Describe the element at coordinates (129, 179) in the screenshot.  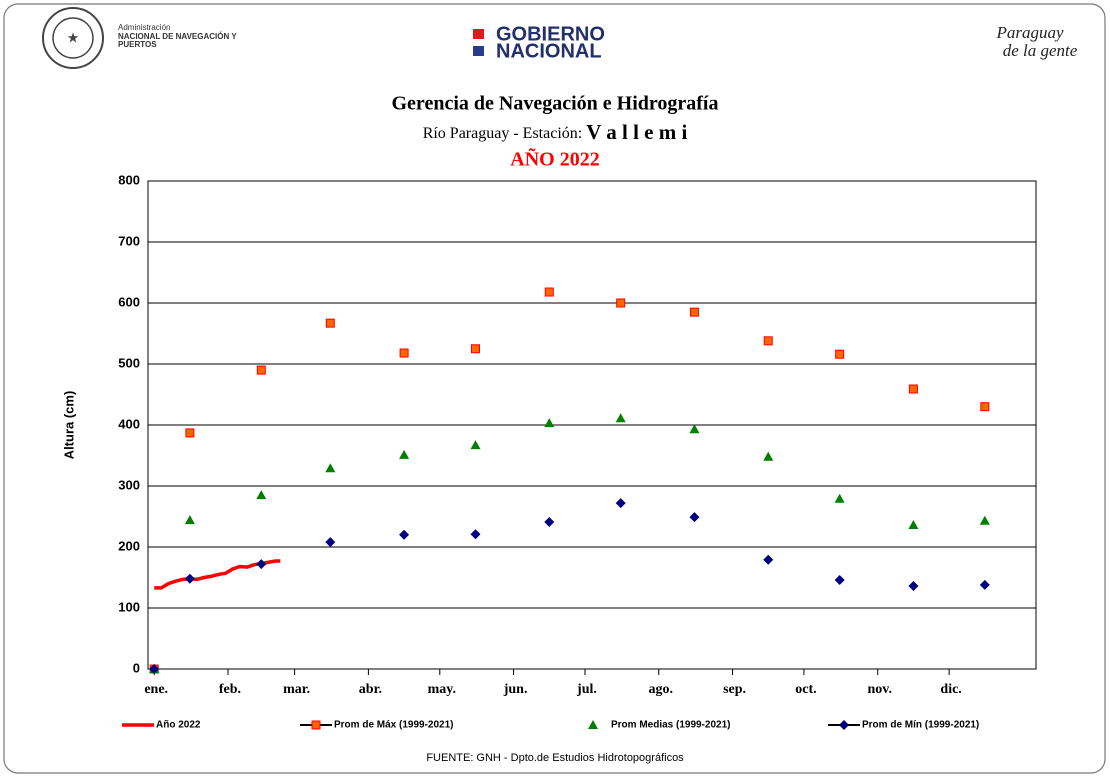
I see `y-tick-label: 800` at that location.